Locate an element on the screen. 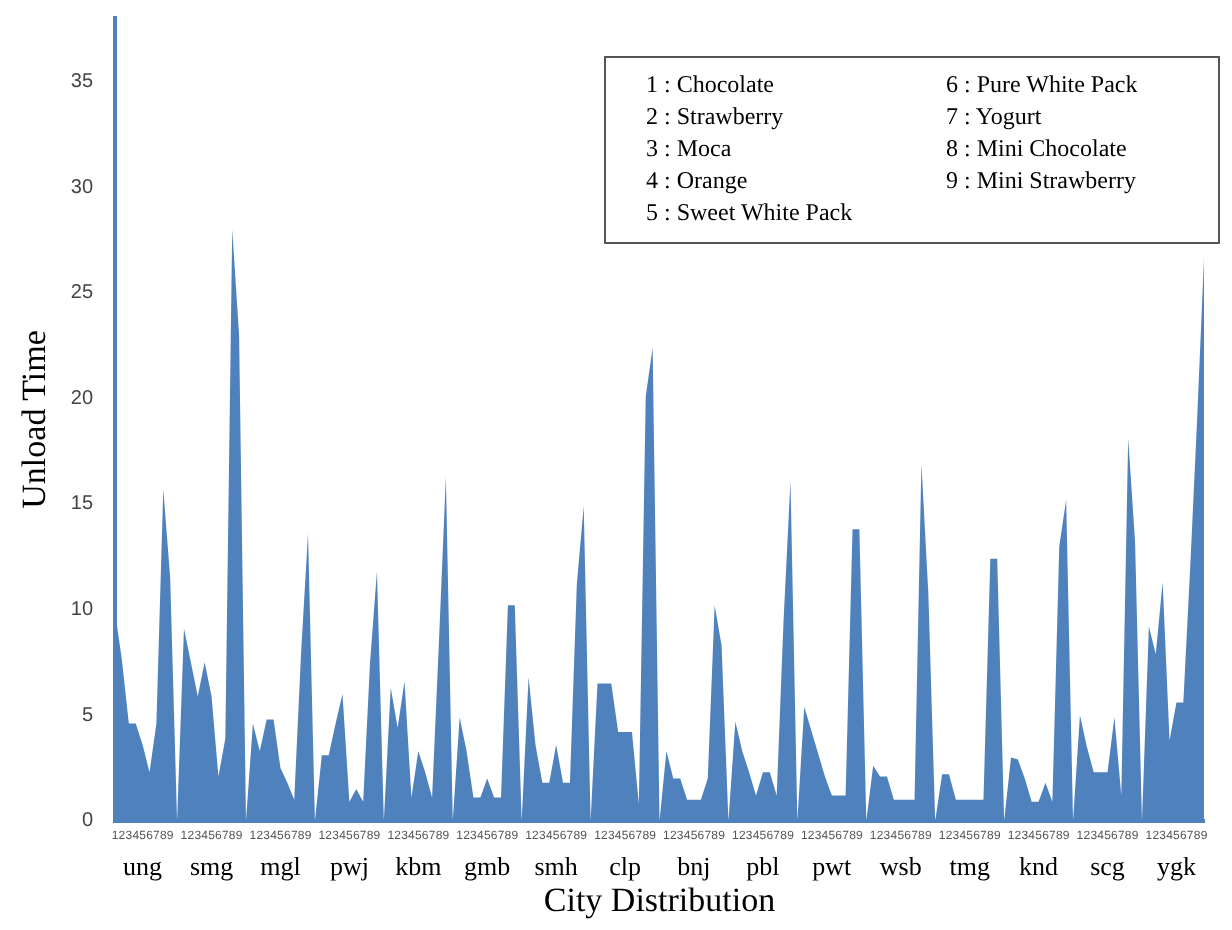 This screenshot has width=1232, height=930. annotation: 5 : Sweet White Pack is located at coordinates (750, 214).